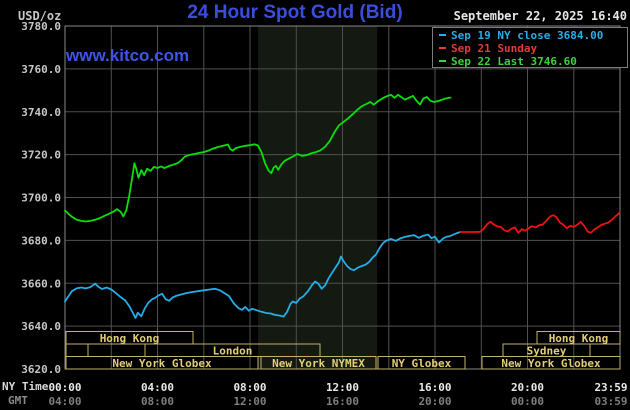 Image resolution: width=630 pixels, height=410 pixels. Describe the element at coordinates (540, 16) in the screenshot. I see `chart-datetime: September 22, 2025 16:40` at that location.